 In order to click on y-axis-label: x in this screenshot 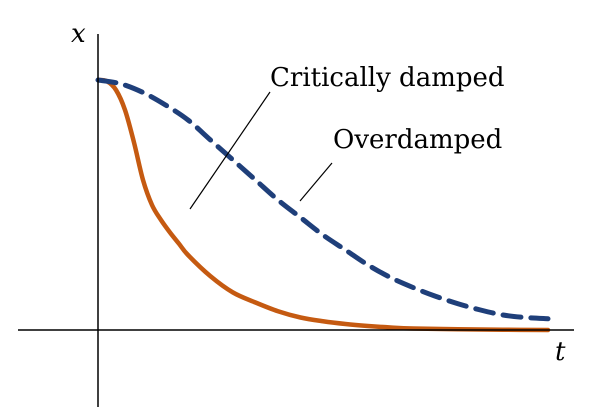, I will do `click(78, 34)`.